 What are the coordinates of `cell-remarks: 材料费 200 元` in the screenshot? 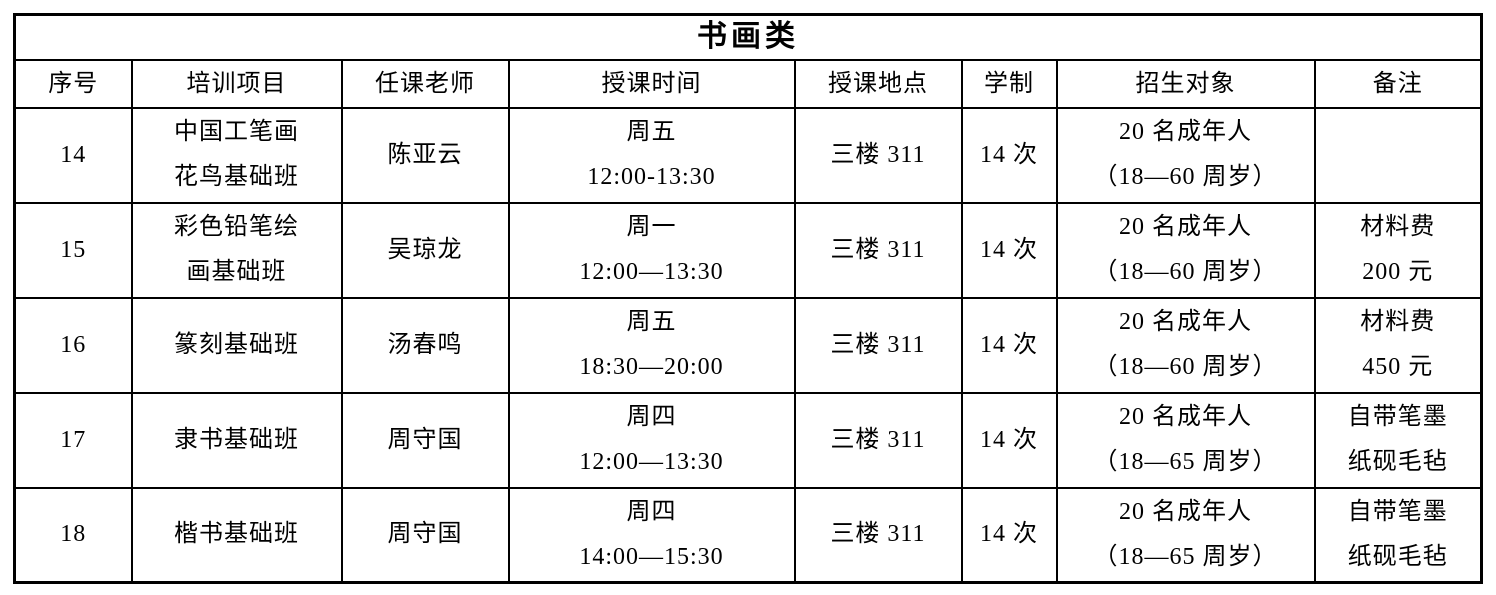 It's located at (1398, 250).